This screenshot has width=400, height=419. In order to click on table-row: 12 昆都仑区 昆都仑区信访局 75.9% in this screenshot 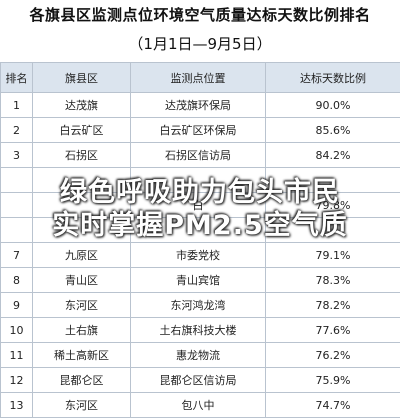, I will do `click(200, 380)`.